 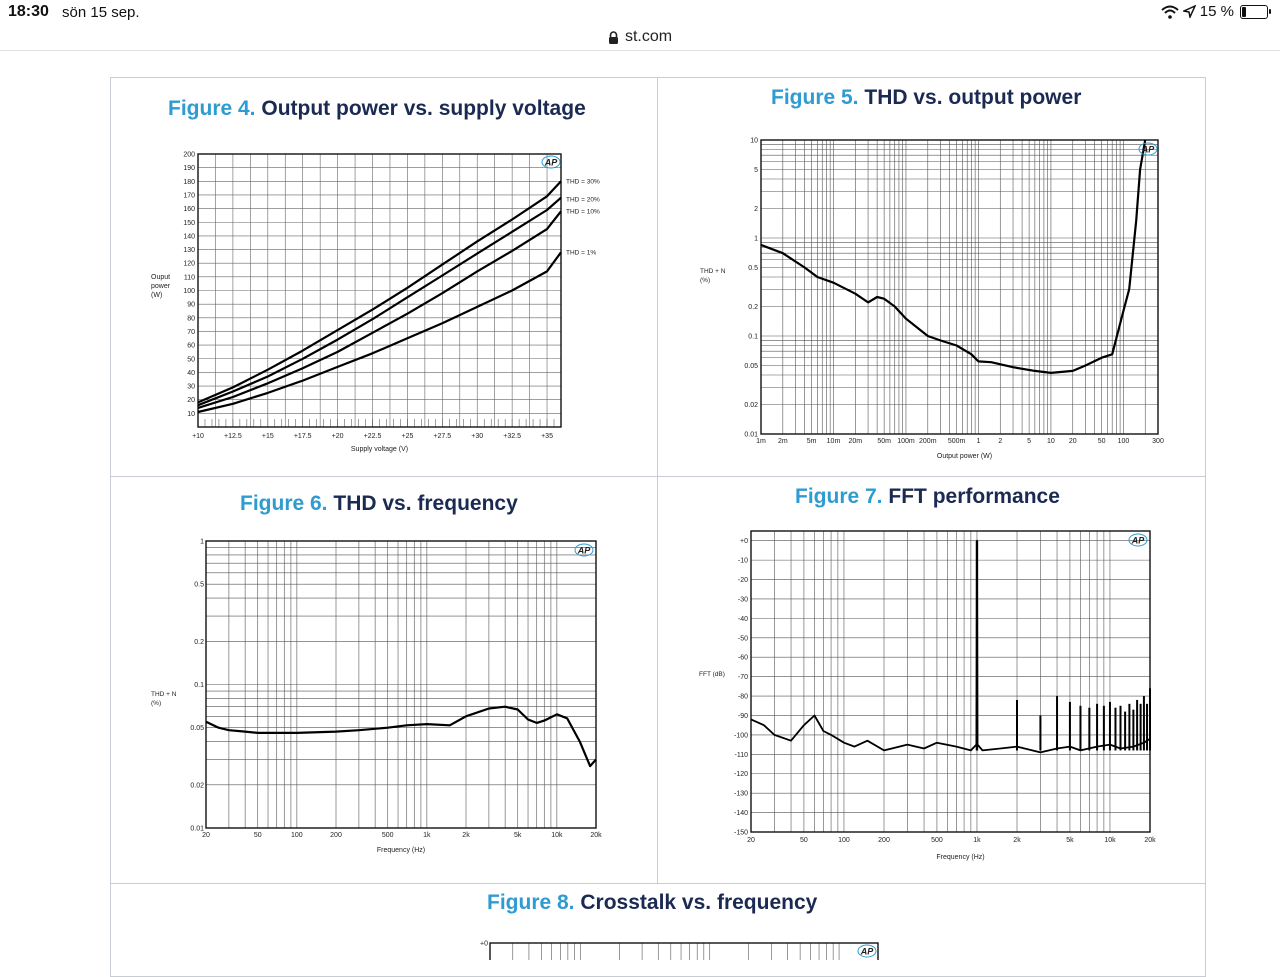 I want to click on battery-percent: 15 %, so click(x=1216, y=11).